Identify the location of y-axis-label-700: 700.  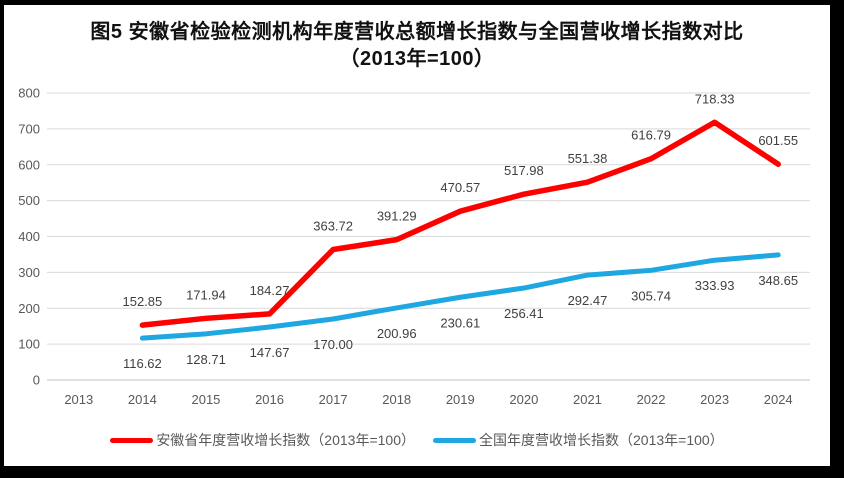
(29, 128).